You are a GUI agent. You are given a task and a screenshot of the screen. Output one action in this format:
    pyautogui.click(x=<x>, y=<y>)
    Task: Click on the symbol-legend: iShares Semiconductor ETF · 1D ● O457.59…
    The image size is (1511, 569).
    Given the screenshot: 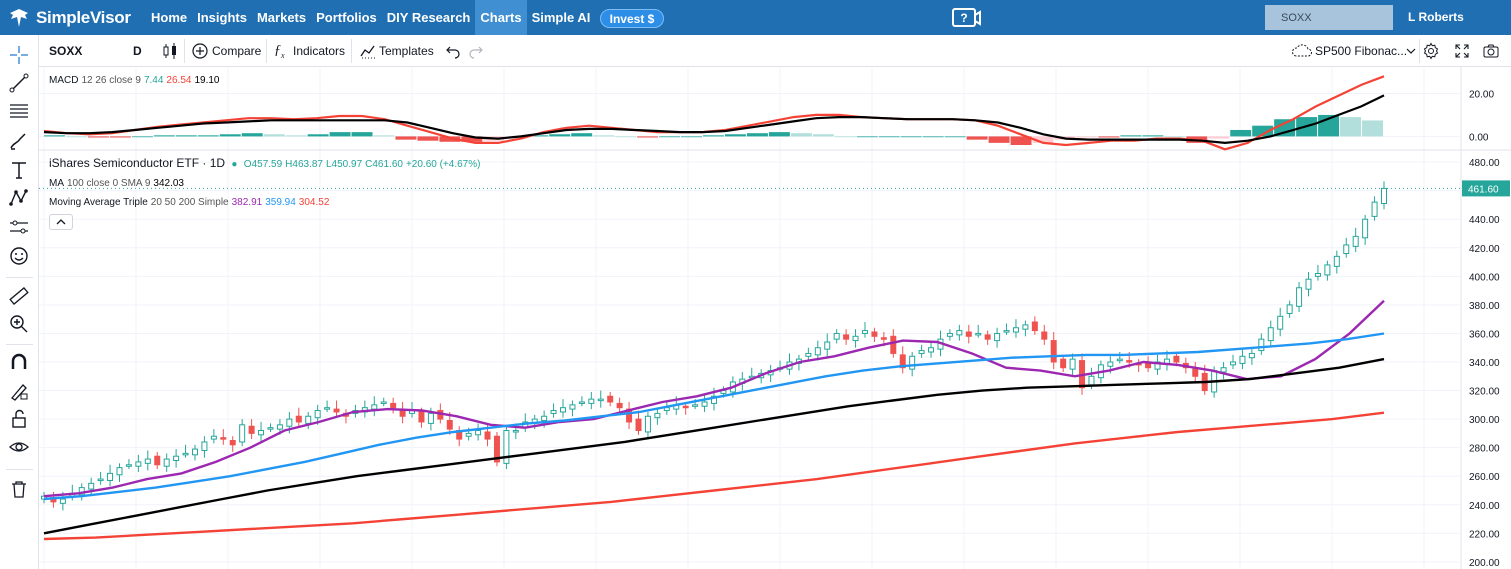 What is the action you would take?
    pyautogui.click(x=266, y=163)
    